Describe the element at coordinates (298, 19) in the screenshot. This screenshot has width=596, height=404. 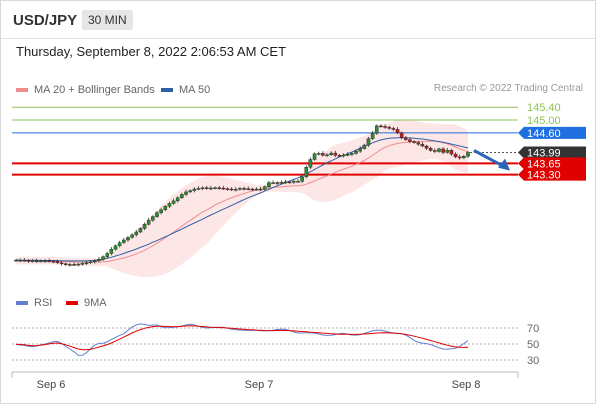
I see `chart-header: USD/JPY 30 MIN` at that location.